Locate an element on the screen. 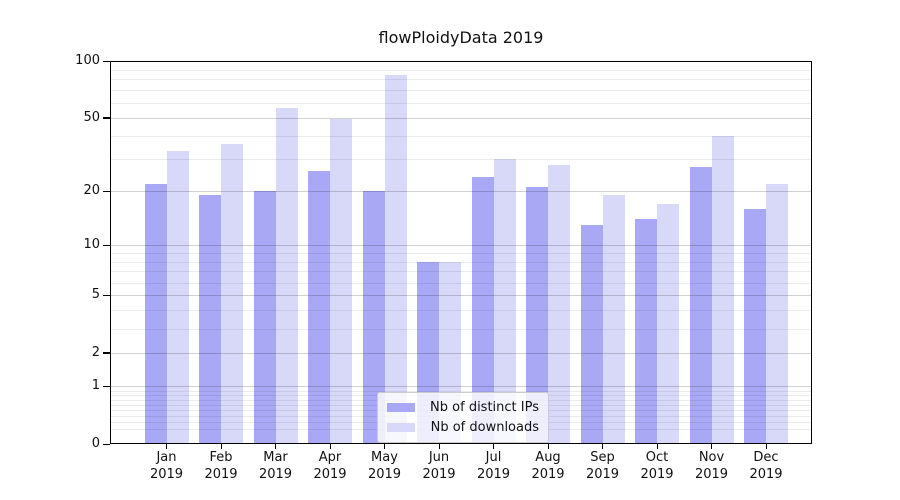 This screenshot has width=900, height=500. chart-title: flowPloidyData 2019 is located at coordinates (461, 37).